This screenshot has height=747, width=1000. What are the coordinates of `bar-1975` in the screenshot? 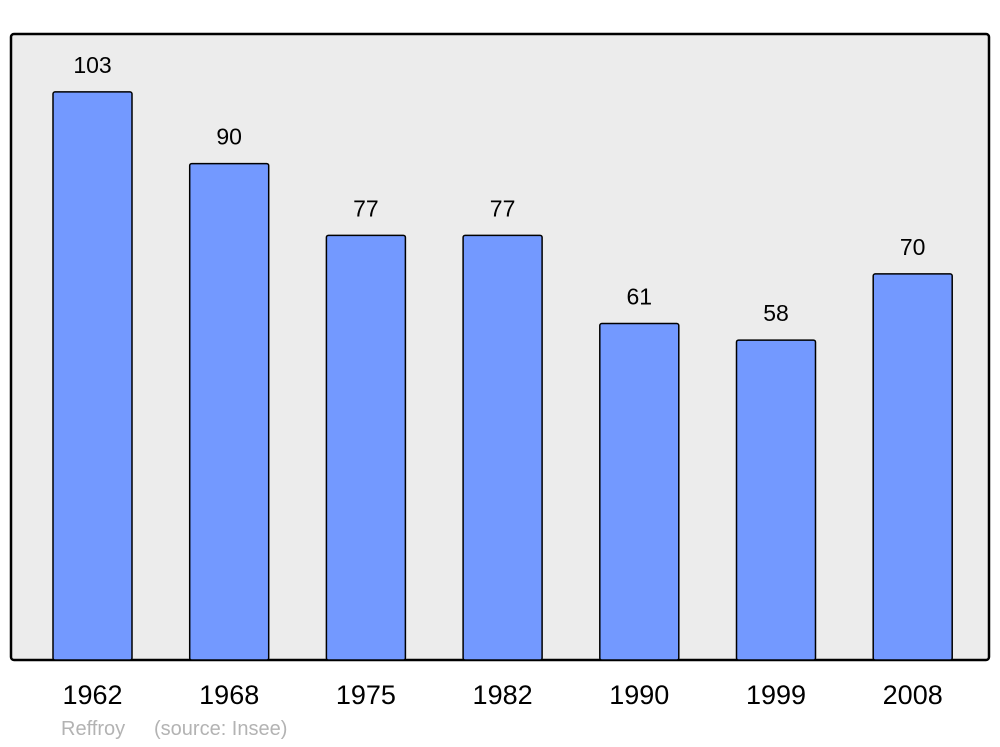 It's located at (366, 447).